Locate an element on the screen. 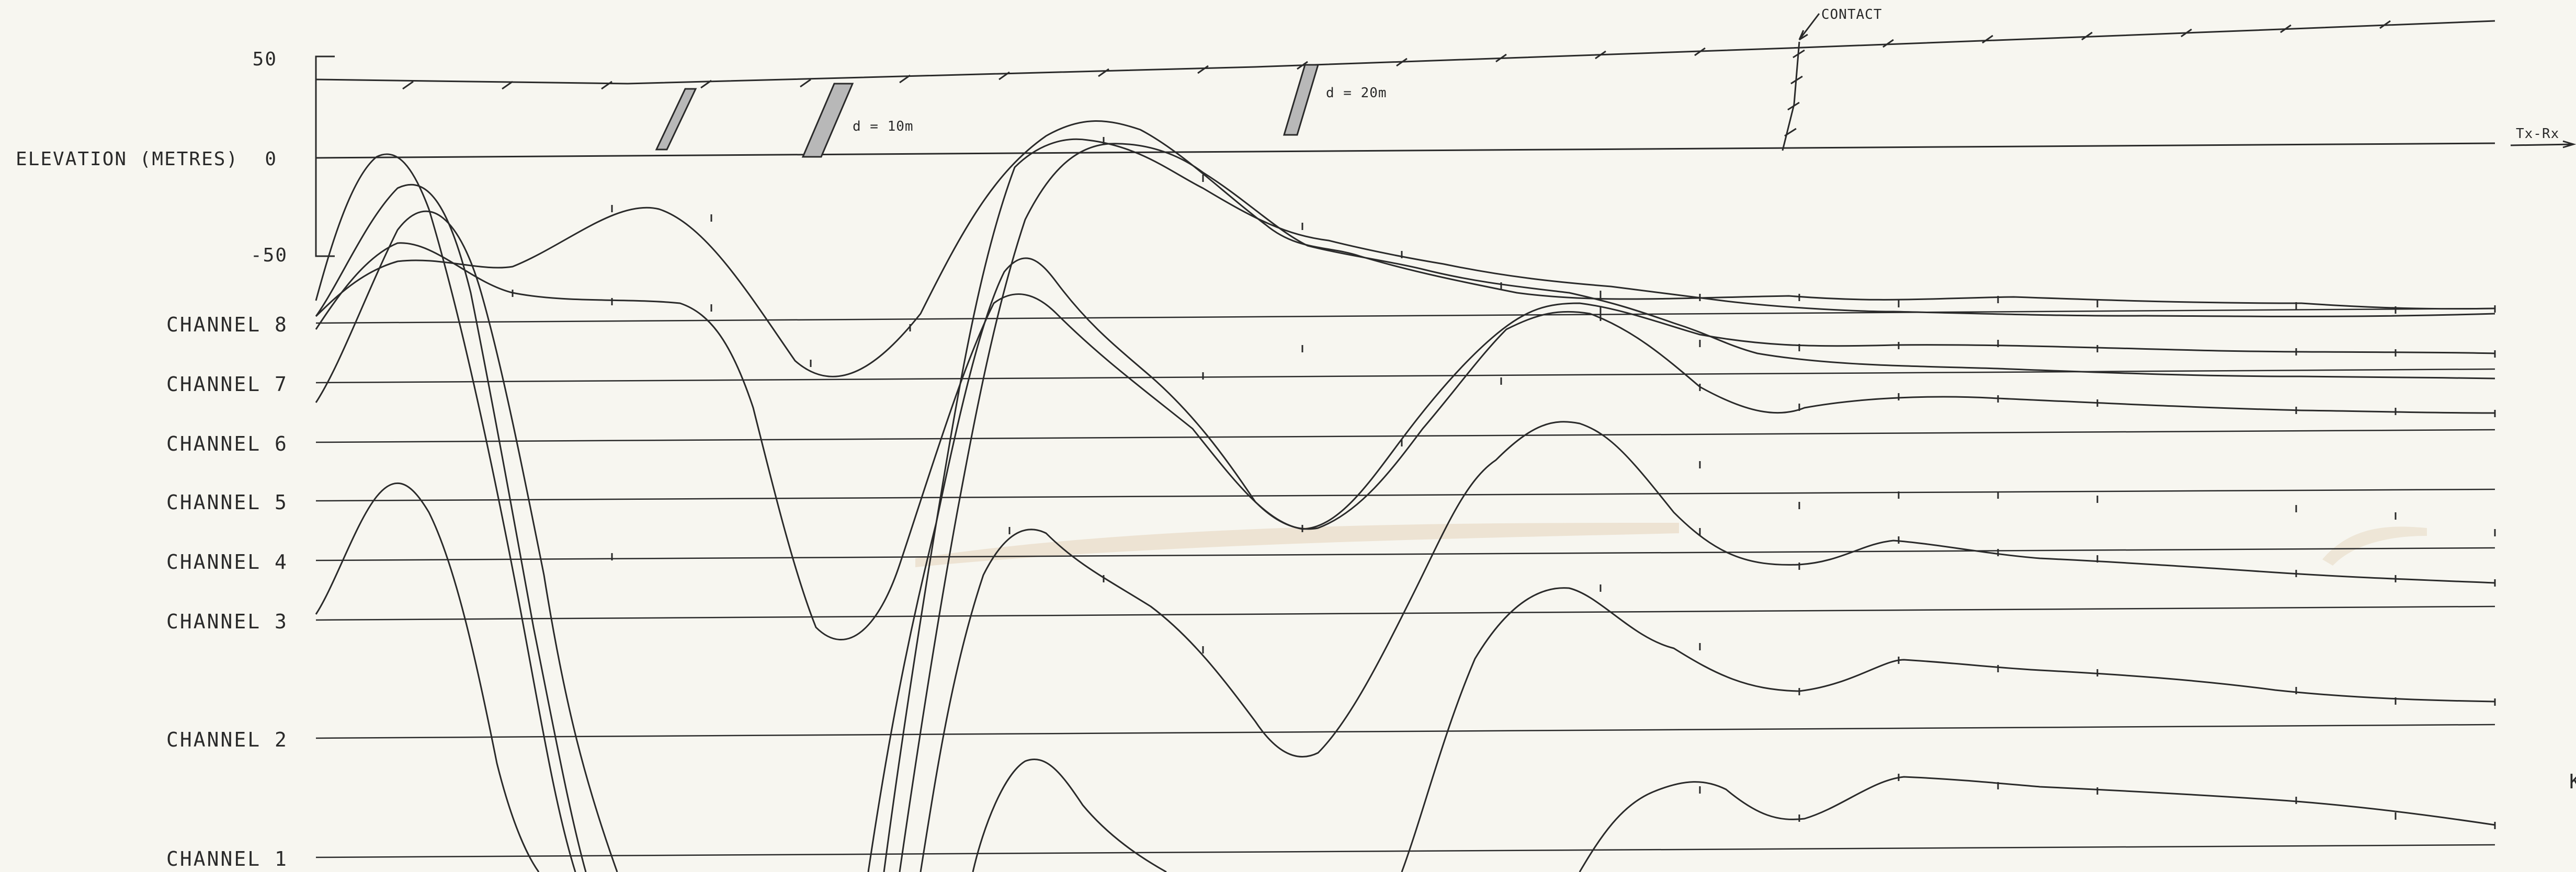  paper-stain is located at coordinates (1297, 545).